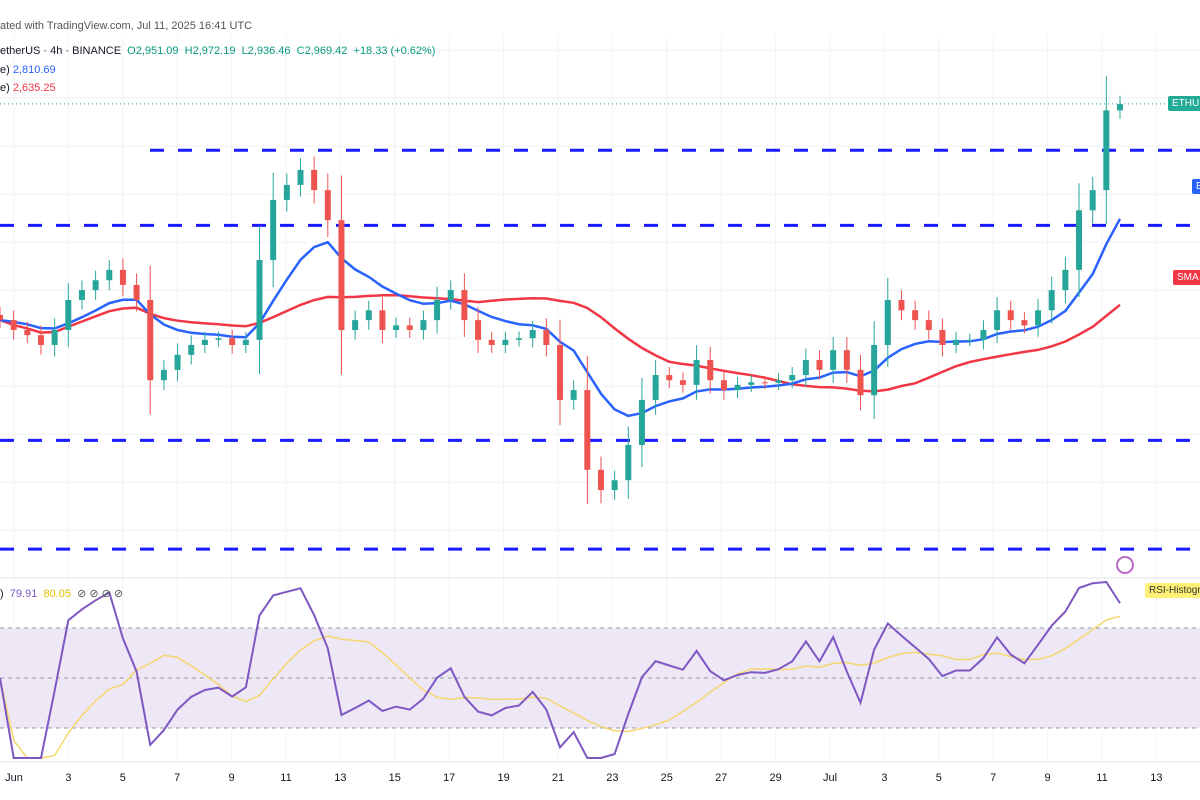 The image size is (1200, 800). Describe the element at coordinates (153, 51) in the screenshot. I see `open-value: O2,951.09` at that location.